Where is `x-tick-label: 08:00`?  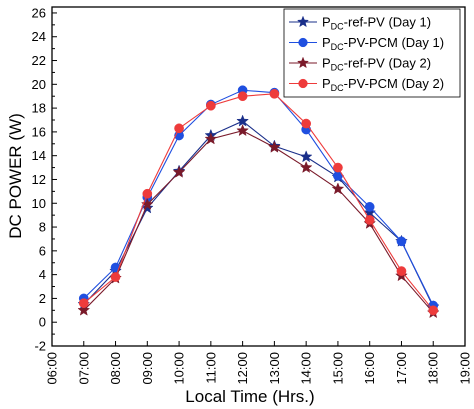 x-tick-label: 08:00 is located at coordinates (115, 368).